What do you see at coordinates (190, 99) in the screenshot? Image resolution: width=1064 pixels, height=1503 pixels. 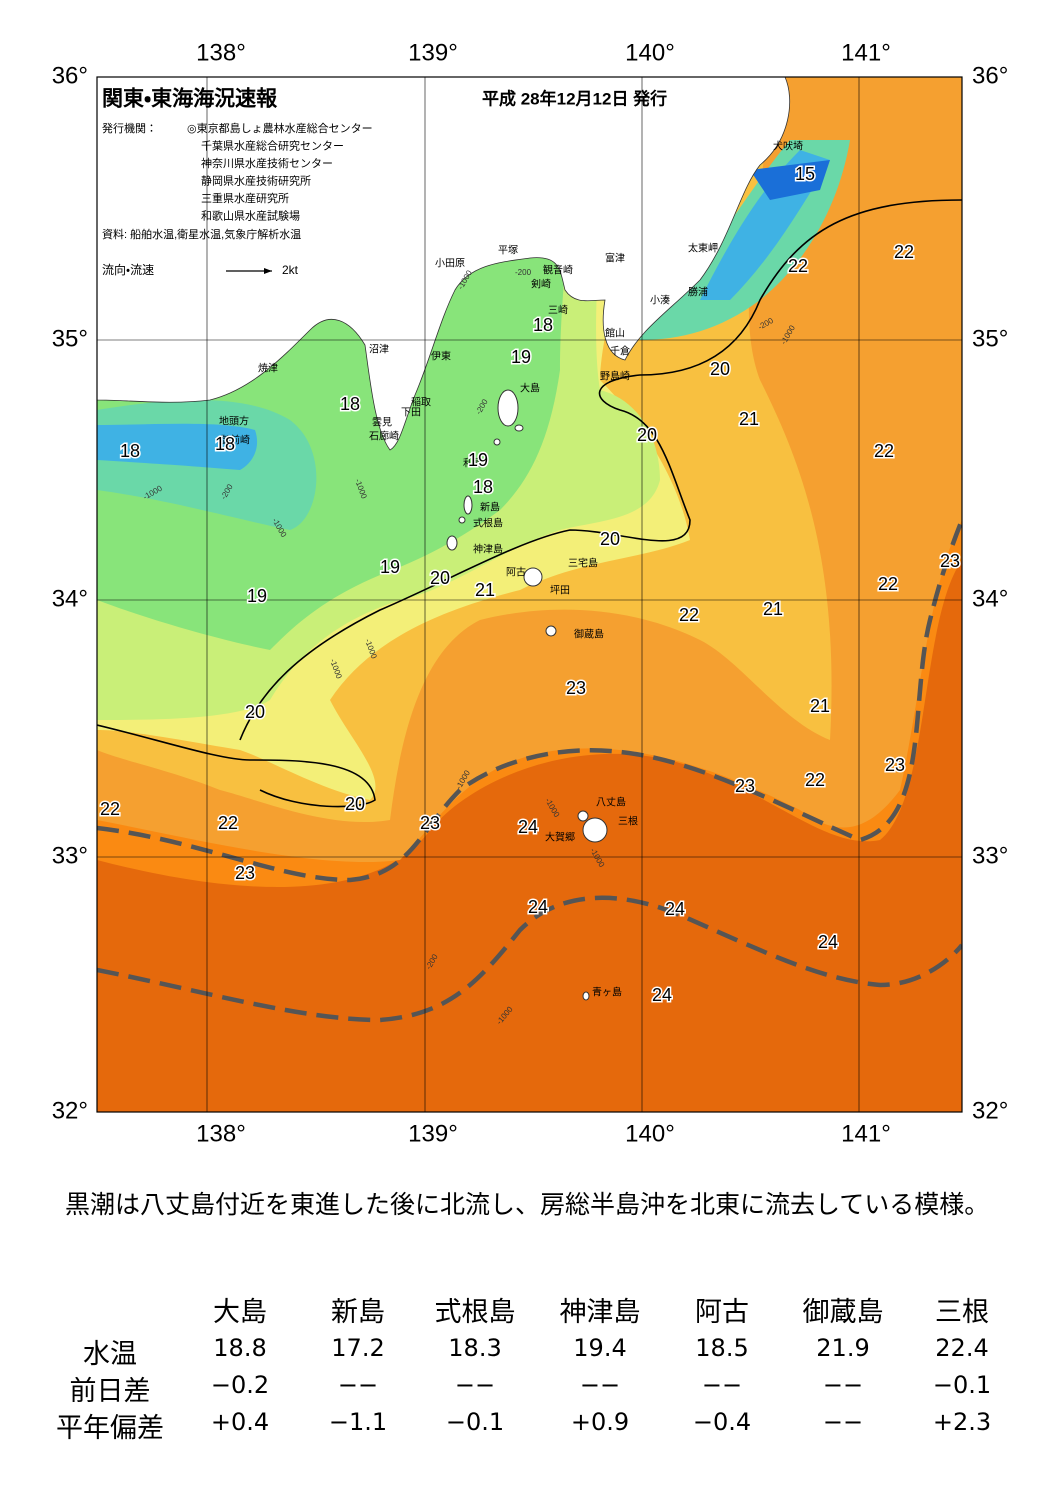 I see `map-title: 関東・東海海況速報` at bounding box center [190, 99].